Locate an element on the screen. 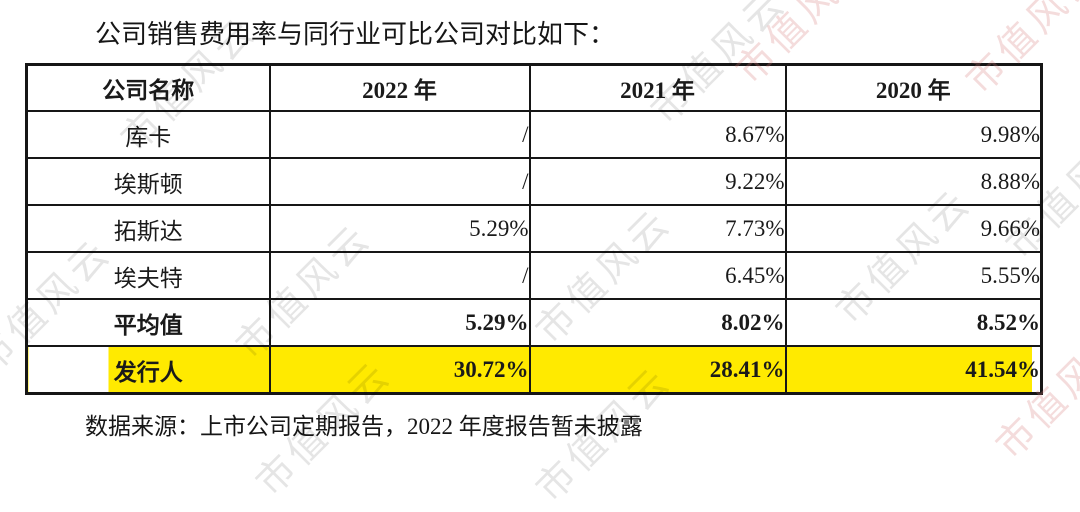 The width and height of the screenshot is (1080, 512). page-title: 公司销售费用率与同行业可比公司对比如下： is located at coordinates (355, 34).